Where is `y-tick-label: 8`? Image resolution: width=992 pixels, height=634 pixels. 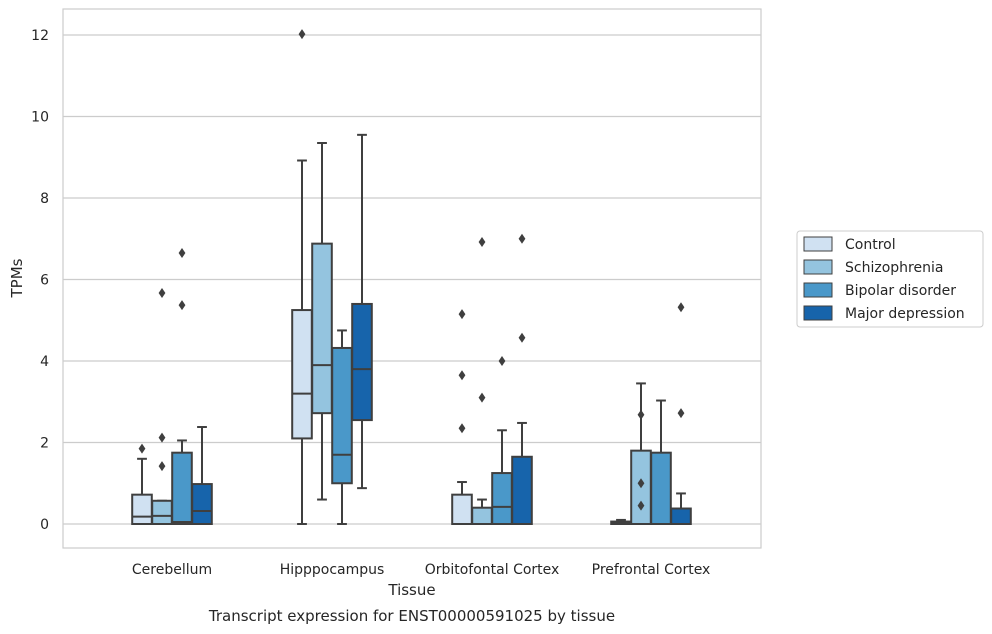 y-tick-label: 8 is located at coordinates (44, 199).